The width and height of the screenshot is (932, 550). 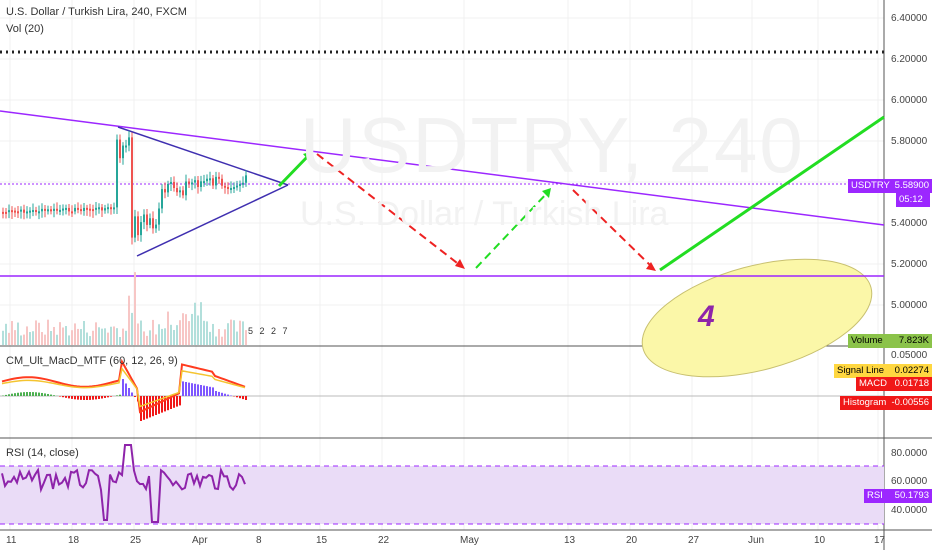 I want to click on signal-line, so click(x=123, y=387).